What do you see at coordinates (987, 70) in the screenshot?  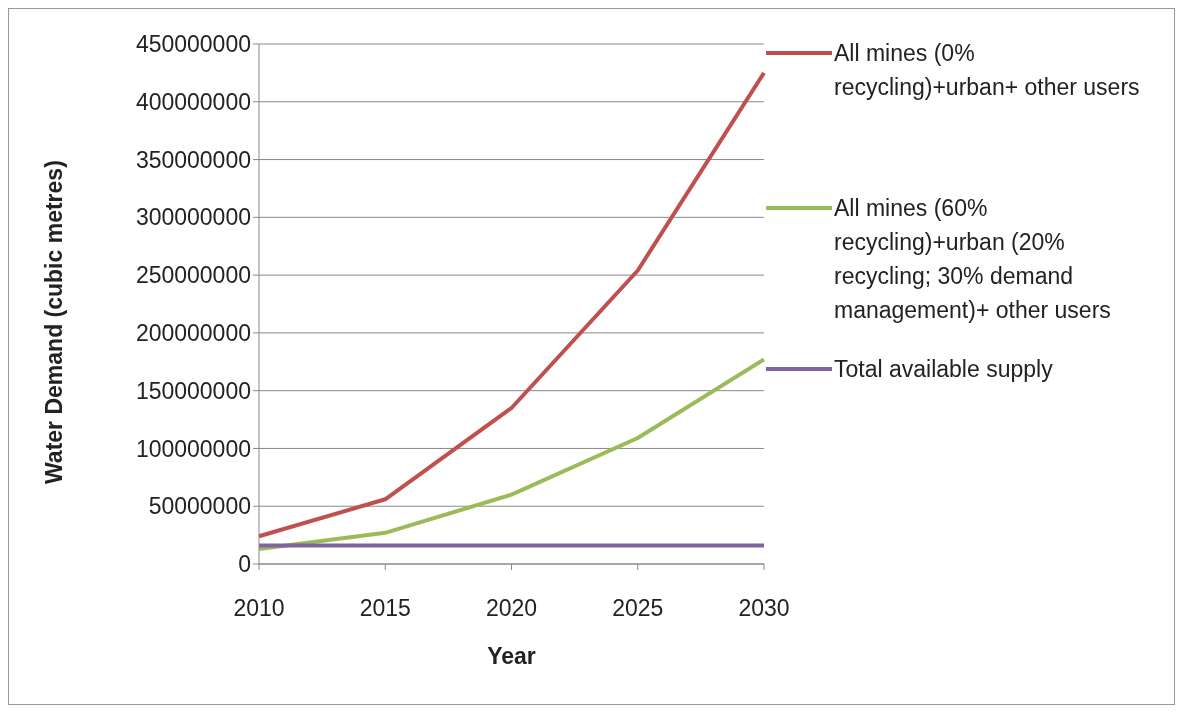 I see `legend-label: All mines (0% recycling)+urban+ other users` at bounding box center [987, 70].